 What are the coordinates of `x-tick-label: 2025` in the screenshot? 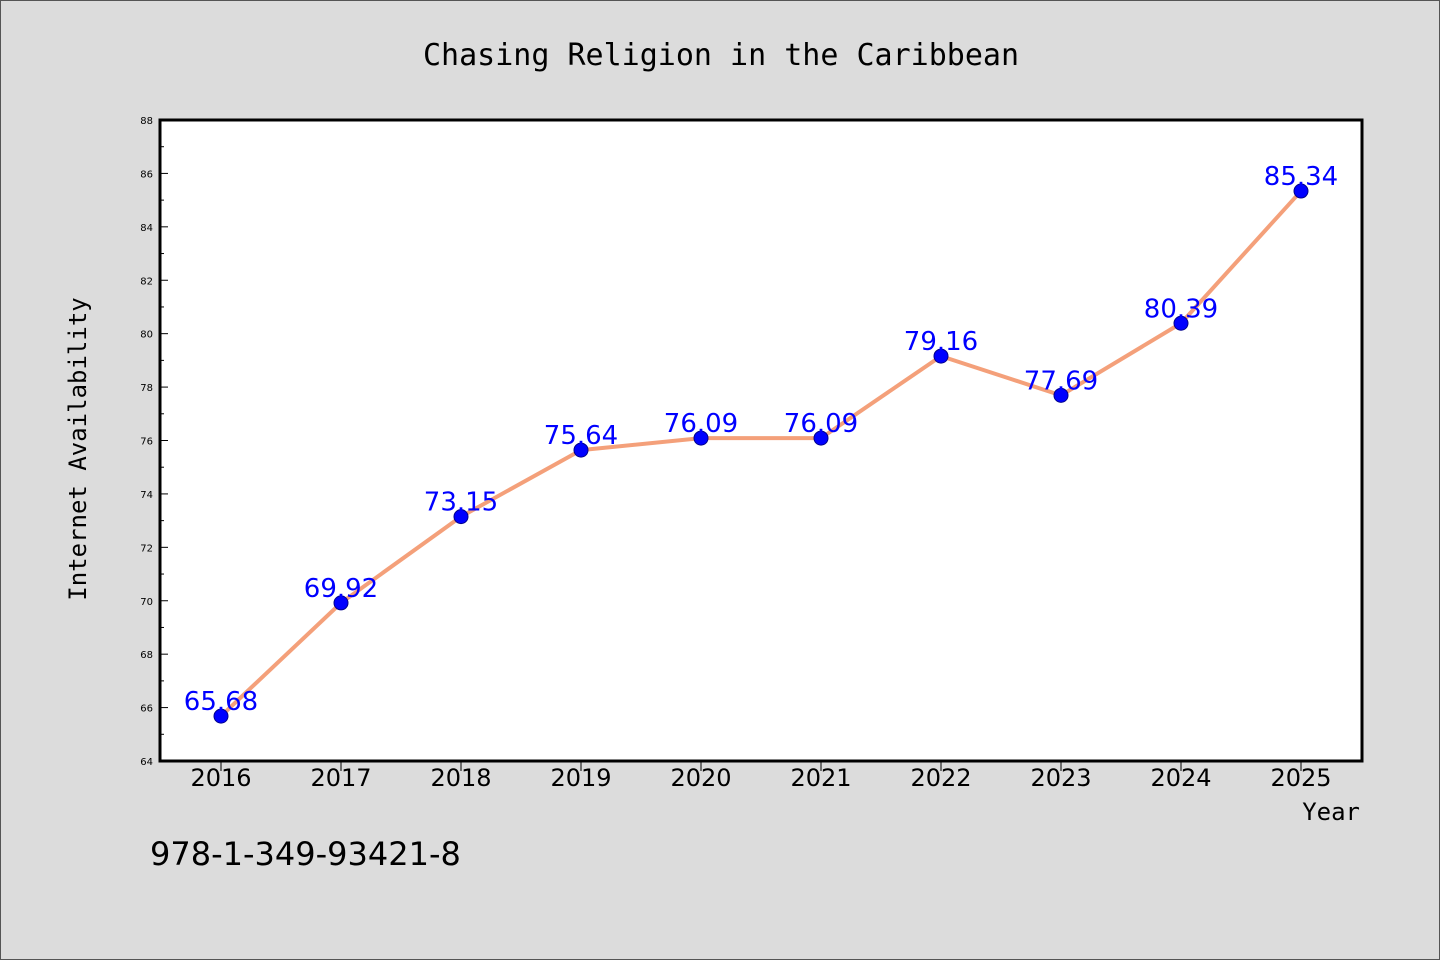 It's located at (1300, 778).